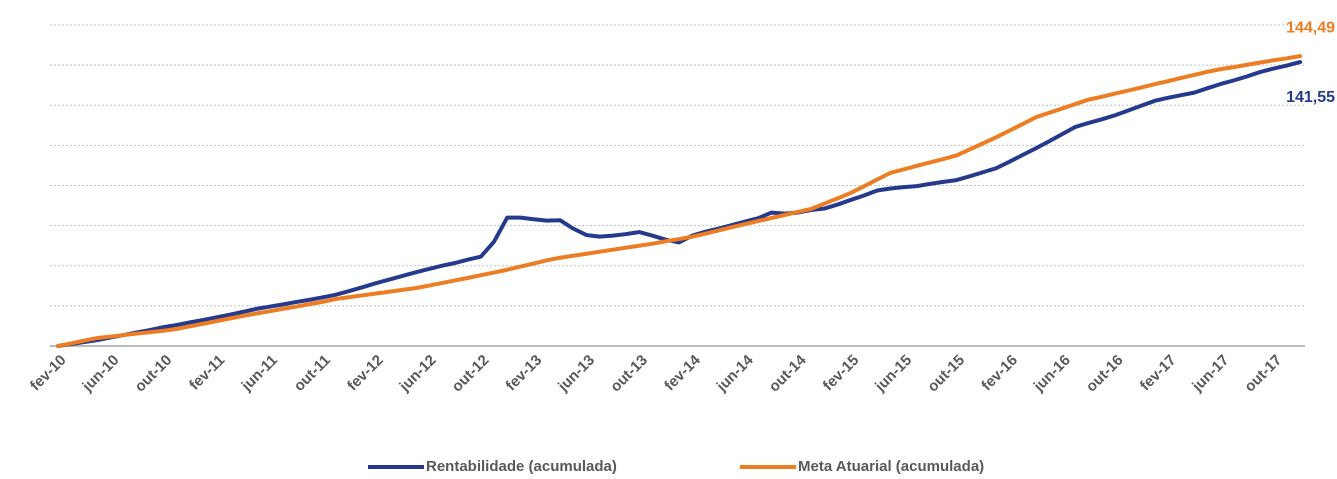  I want to click on x-tick-label: fev-10, so click(48, 373).